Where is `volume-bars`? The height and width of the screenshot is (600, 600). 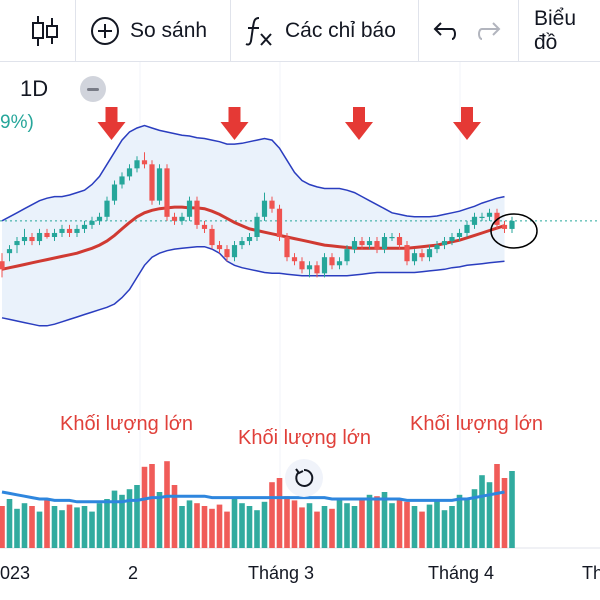 volume-bars is located at coordinates (257, 504).